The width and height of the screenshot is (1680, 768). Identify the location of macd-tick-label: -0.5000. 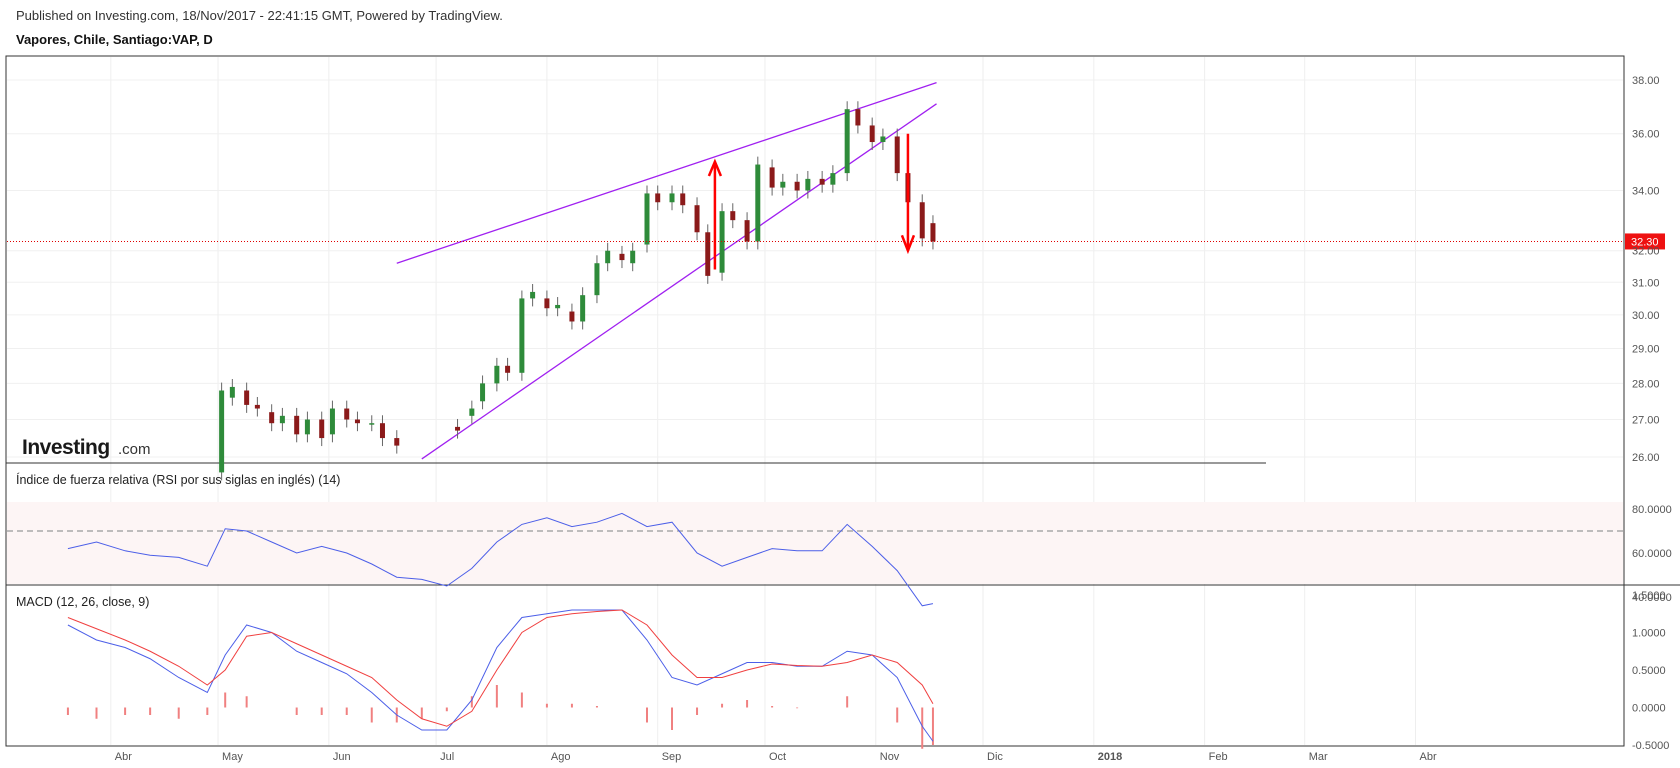
(1650, 746).